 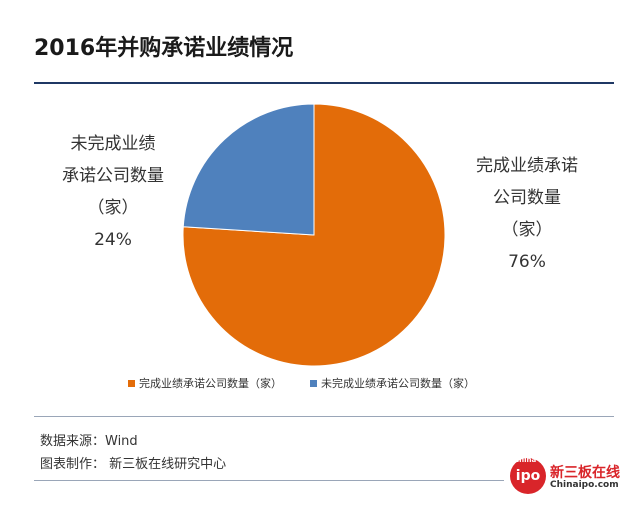 I want to click on label-not-completed-line2: 承诺公司数量, so click(x=113, y=176).